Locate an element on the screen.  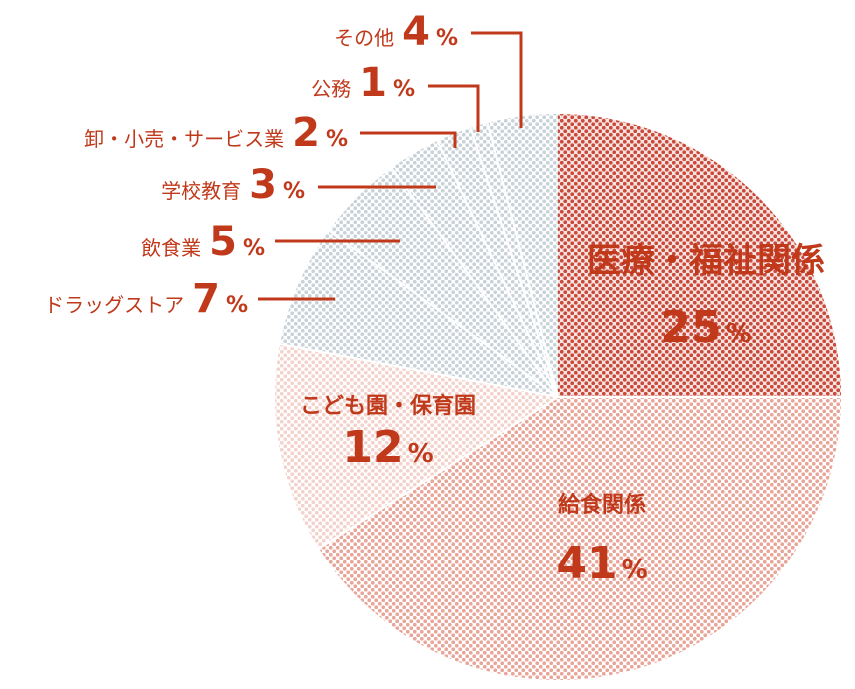
slice-label: その他 4% is located at coordinates (396, 32).